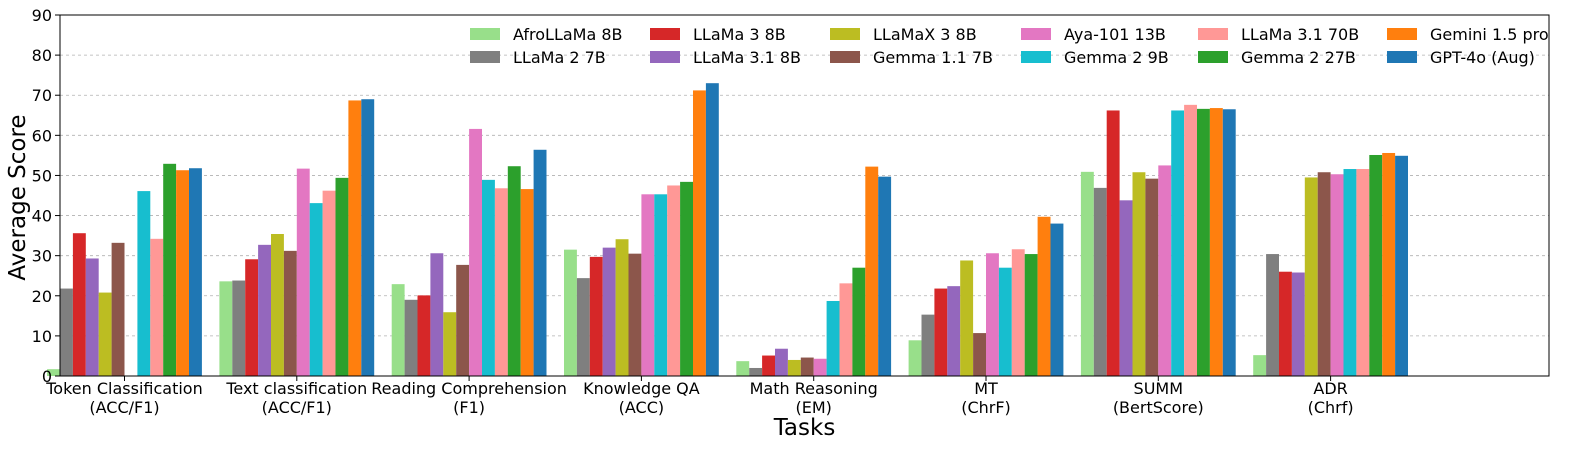 The image size is (1578, 455). Describe the element at coordinates (42, 15) in the screenshot. I see `y-tick-label: 90` at that location.